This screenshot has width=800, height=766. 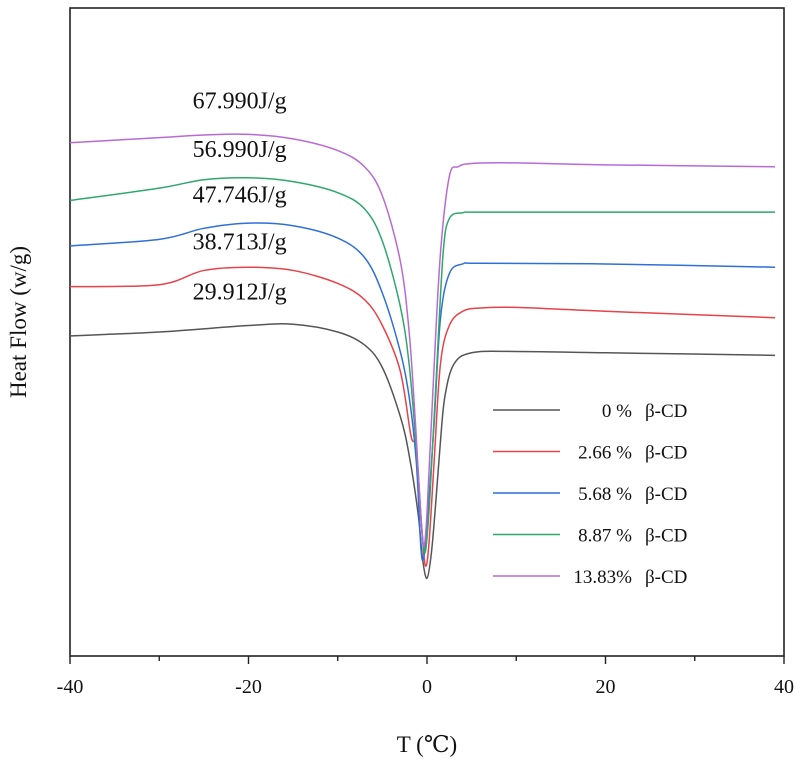 What do you see at coordinates (605, 494) in the screenshot?
I see `legend-label: 5.68 %` at bounding box center [605, 494].